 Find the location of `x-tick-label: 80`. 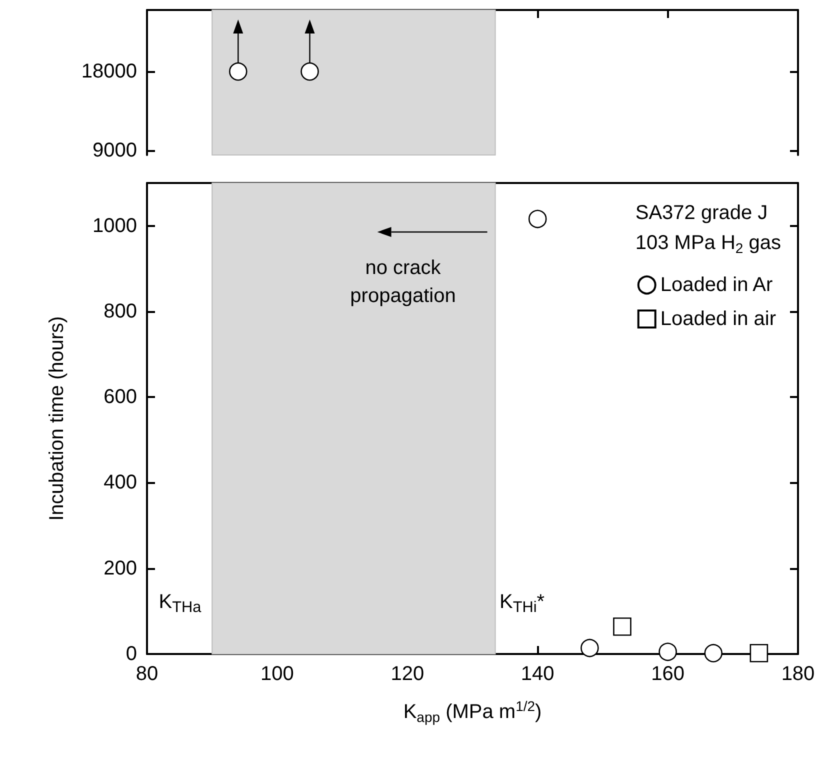

x-tick-label: 80 is located at coordinates (147, 674).